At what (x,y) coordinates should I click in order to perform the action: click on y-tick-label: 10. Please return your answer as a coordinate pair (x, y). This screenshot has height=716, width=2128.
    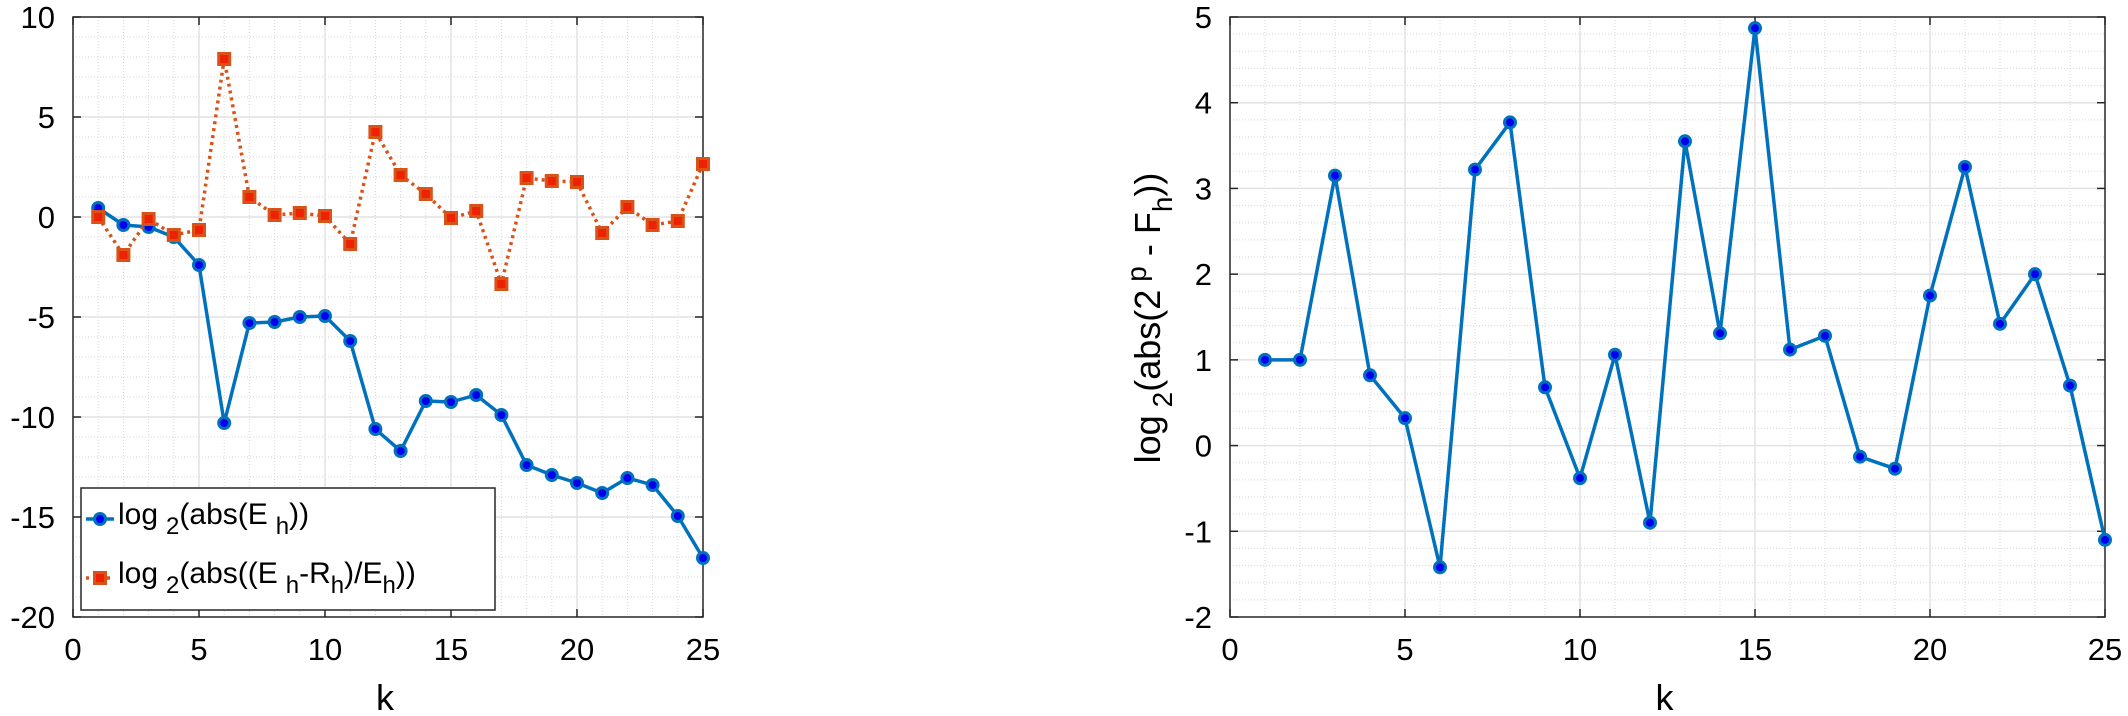
    Looking at the image, I should click on (38, 17).